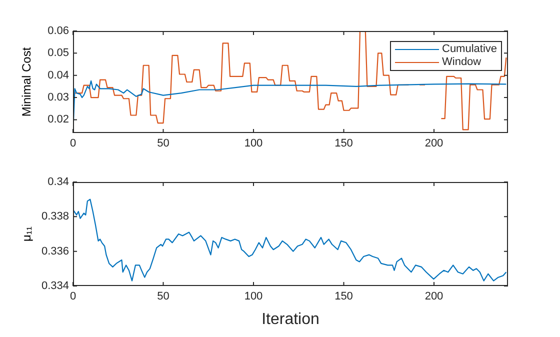  What do you see at coordinates (291, 319) in the screenshot?
I see `x-axis-title: Iteration` at bounding box center [291, 319].